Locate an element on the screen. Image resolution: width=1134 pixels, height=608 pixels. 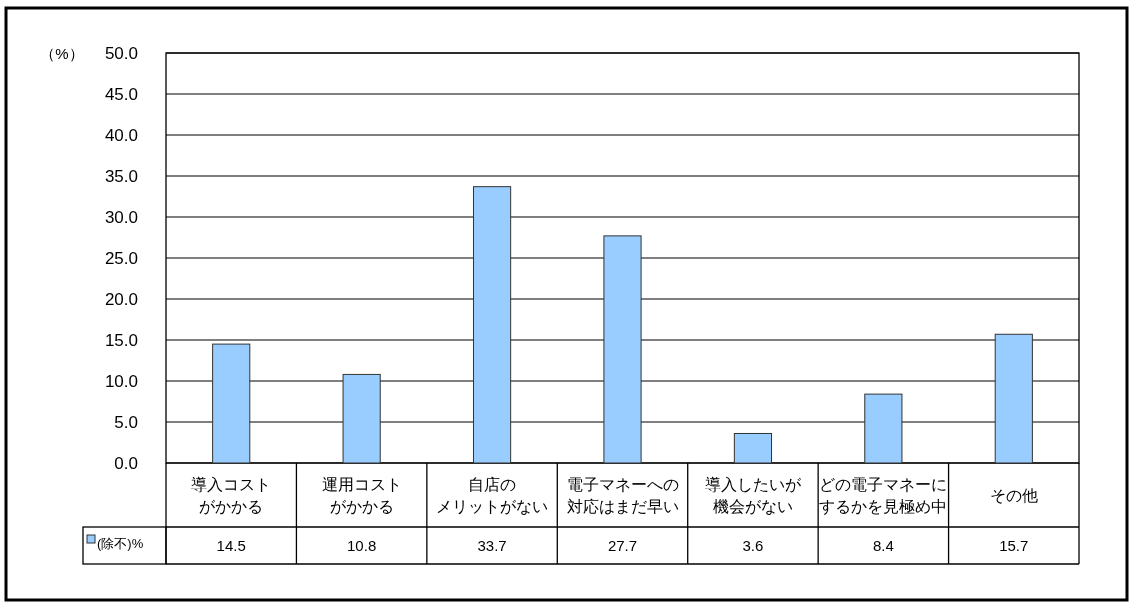
y-tick-label: 10.0 is located at coordinates (121, 381).